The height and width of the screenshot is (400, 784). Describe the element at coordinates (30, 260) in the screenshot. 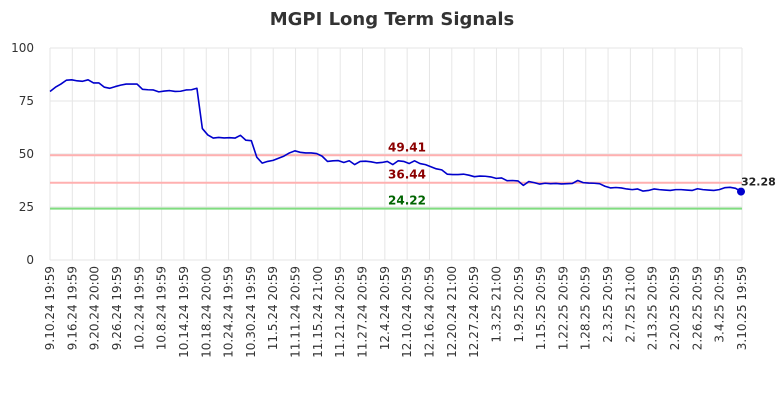

I see `y-tick-label: 0` at that location.